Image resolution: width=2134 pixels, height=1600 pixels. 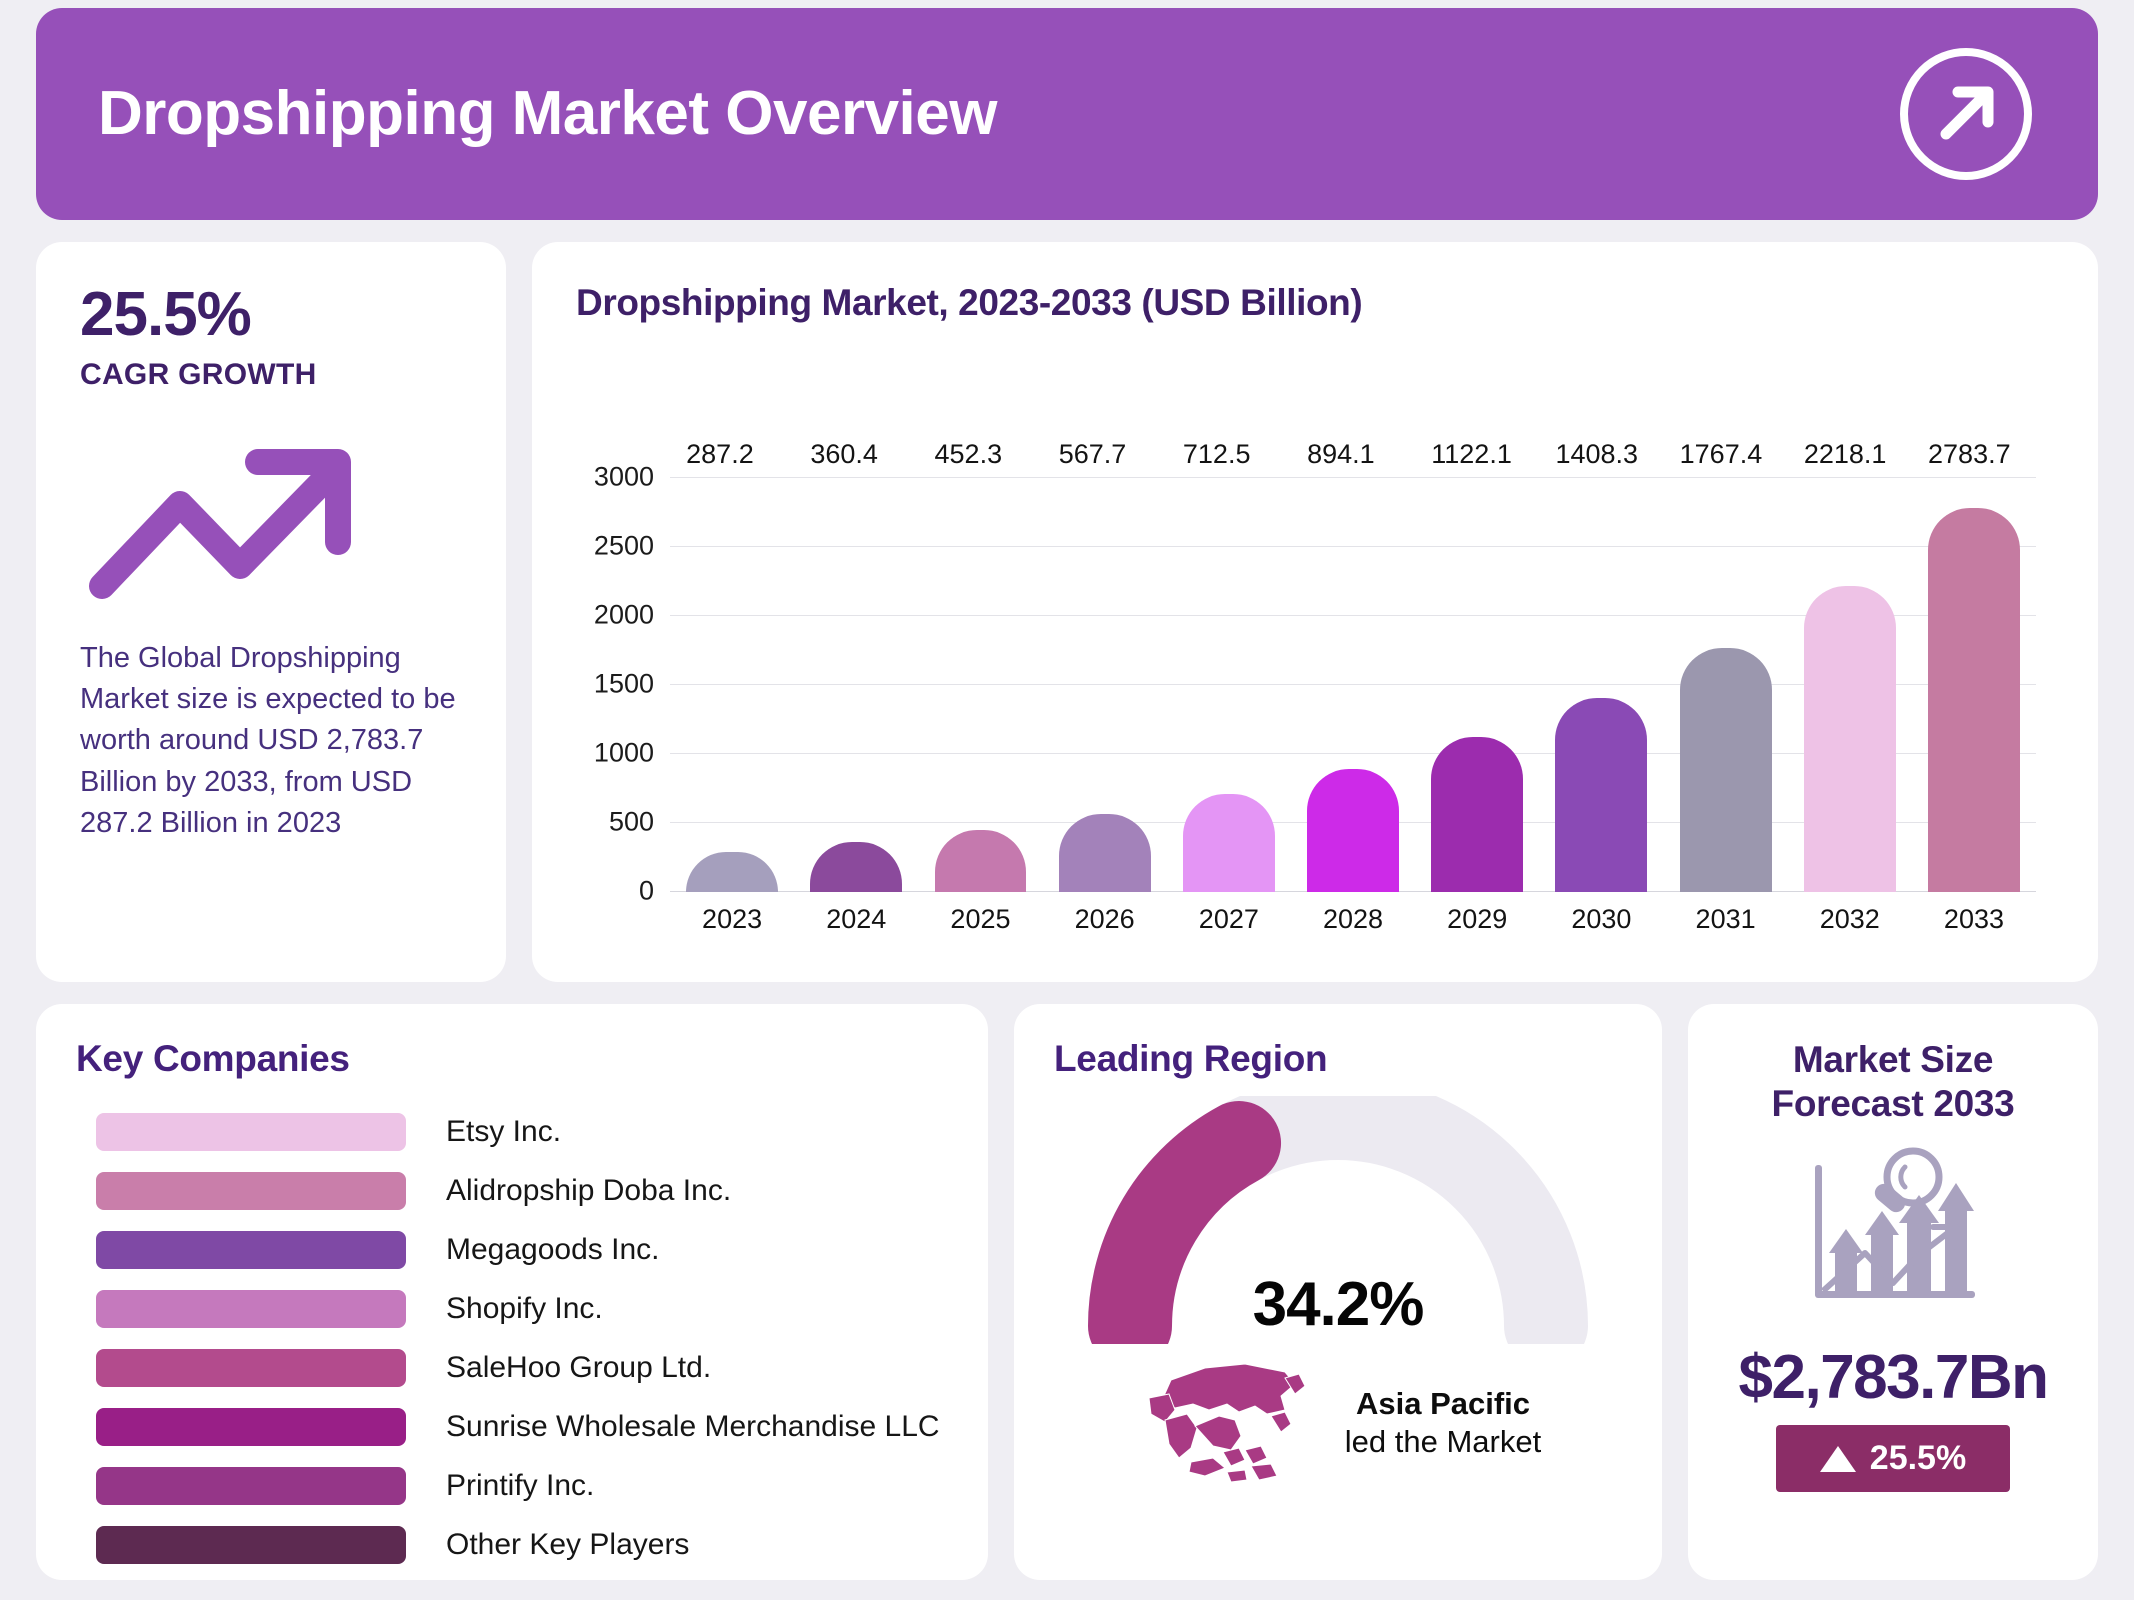 What do you see at coordinates (844, 454) in the screenshot?
I see `chart-bar-value-label: 360.4` at bounding box center [844, 454].